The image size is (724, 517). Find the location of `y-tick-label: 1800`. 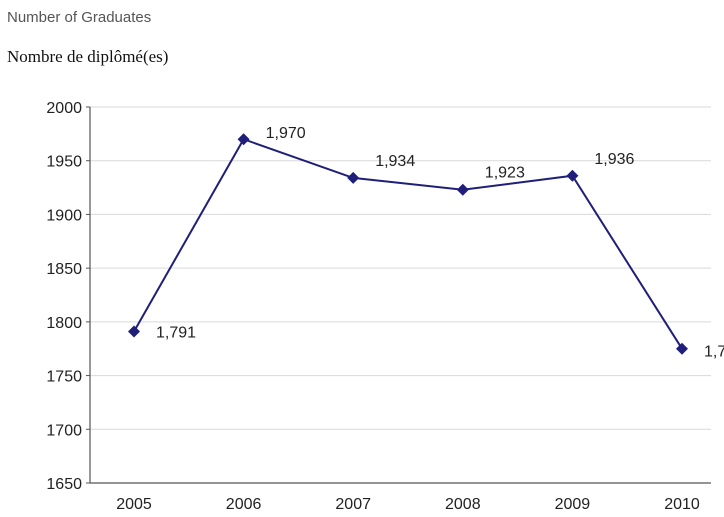

y-tick-label: 1800 is located at coordinates (64, 323).